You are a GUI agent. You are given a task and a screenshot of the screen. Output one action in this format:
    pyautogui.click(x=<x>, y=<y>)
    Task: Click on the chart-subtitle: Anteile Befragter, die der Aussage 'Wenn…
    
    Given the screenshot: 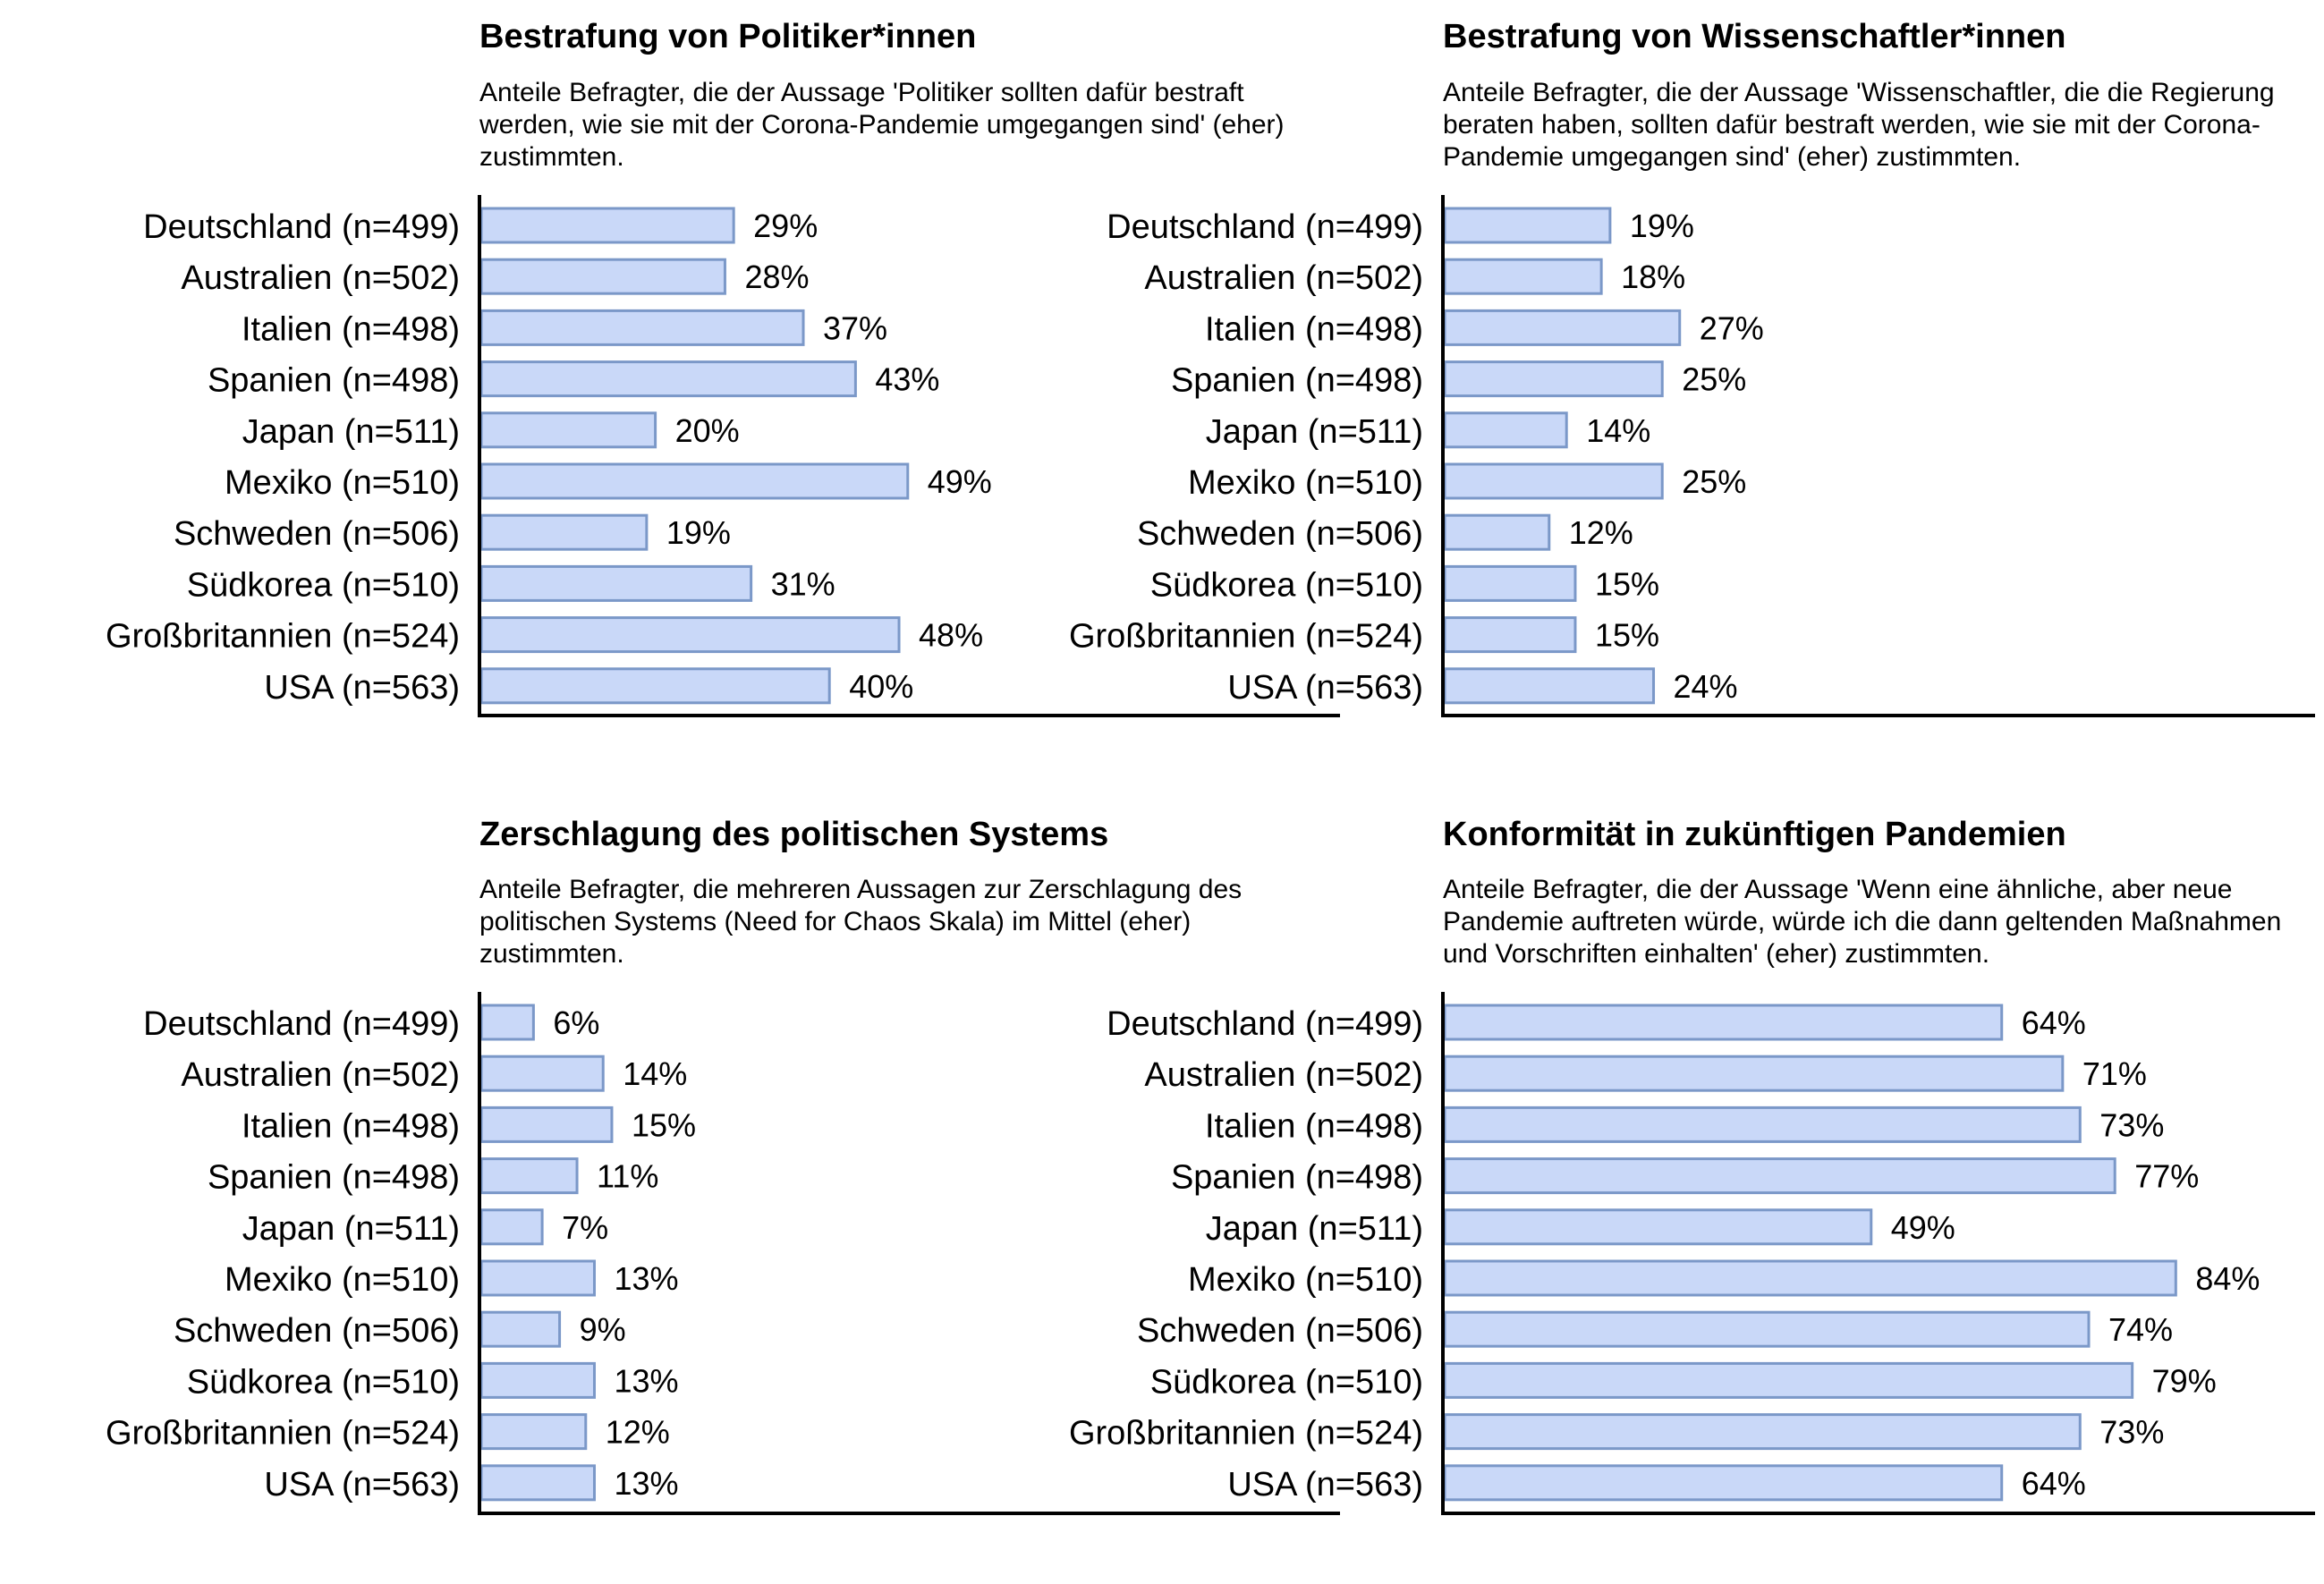 What is the action you would take?
    pyautogui.click(x=1862, y=922)
    